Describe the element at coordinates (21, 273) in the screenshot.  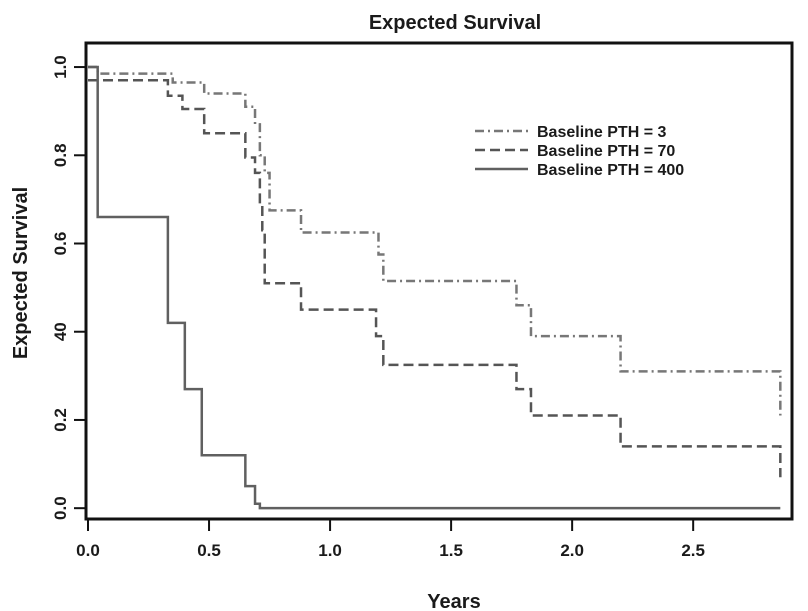
I see `y-axis-label: Expected Survival` at that location.